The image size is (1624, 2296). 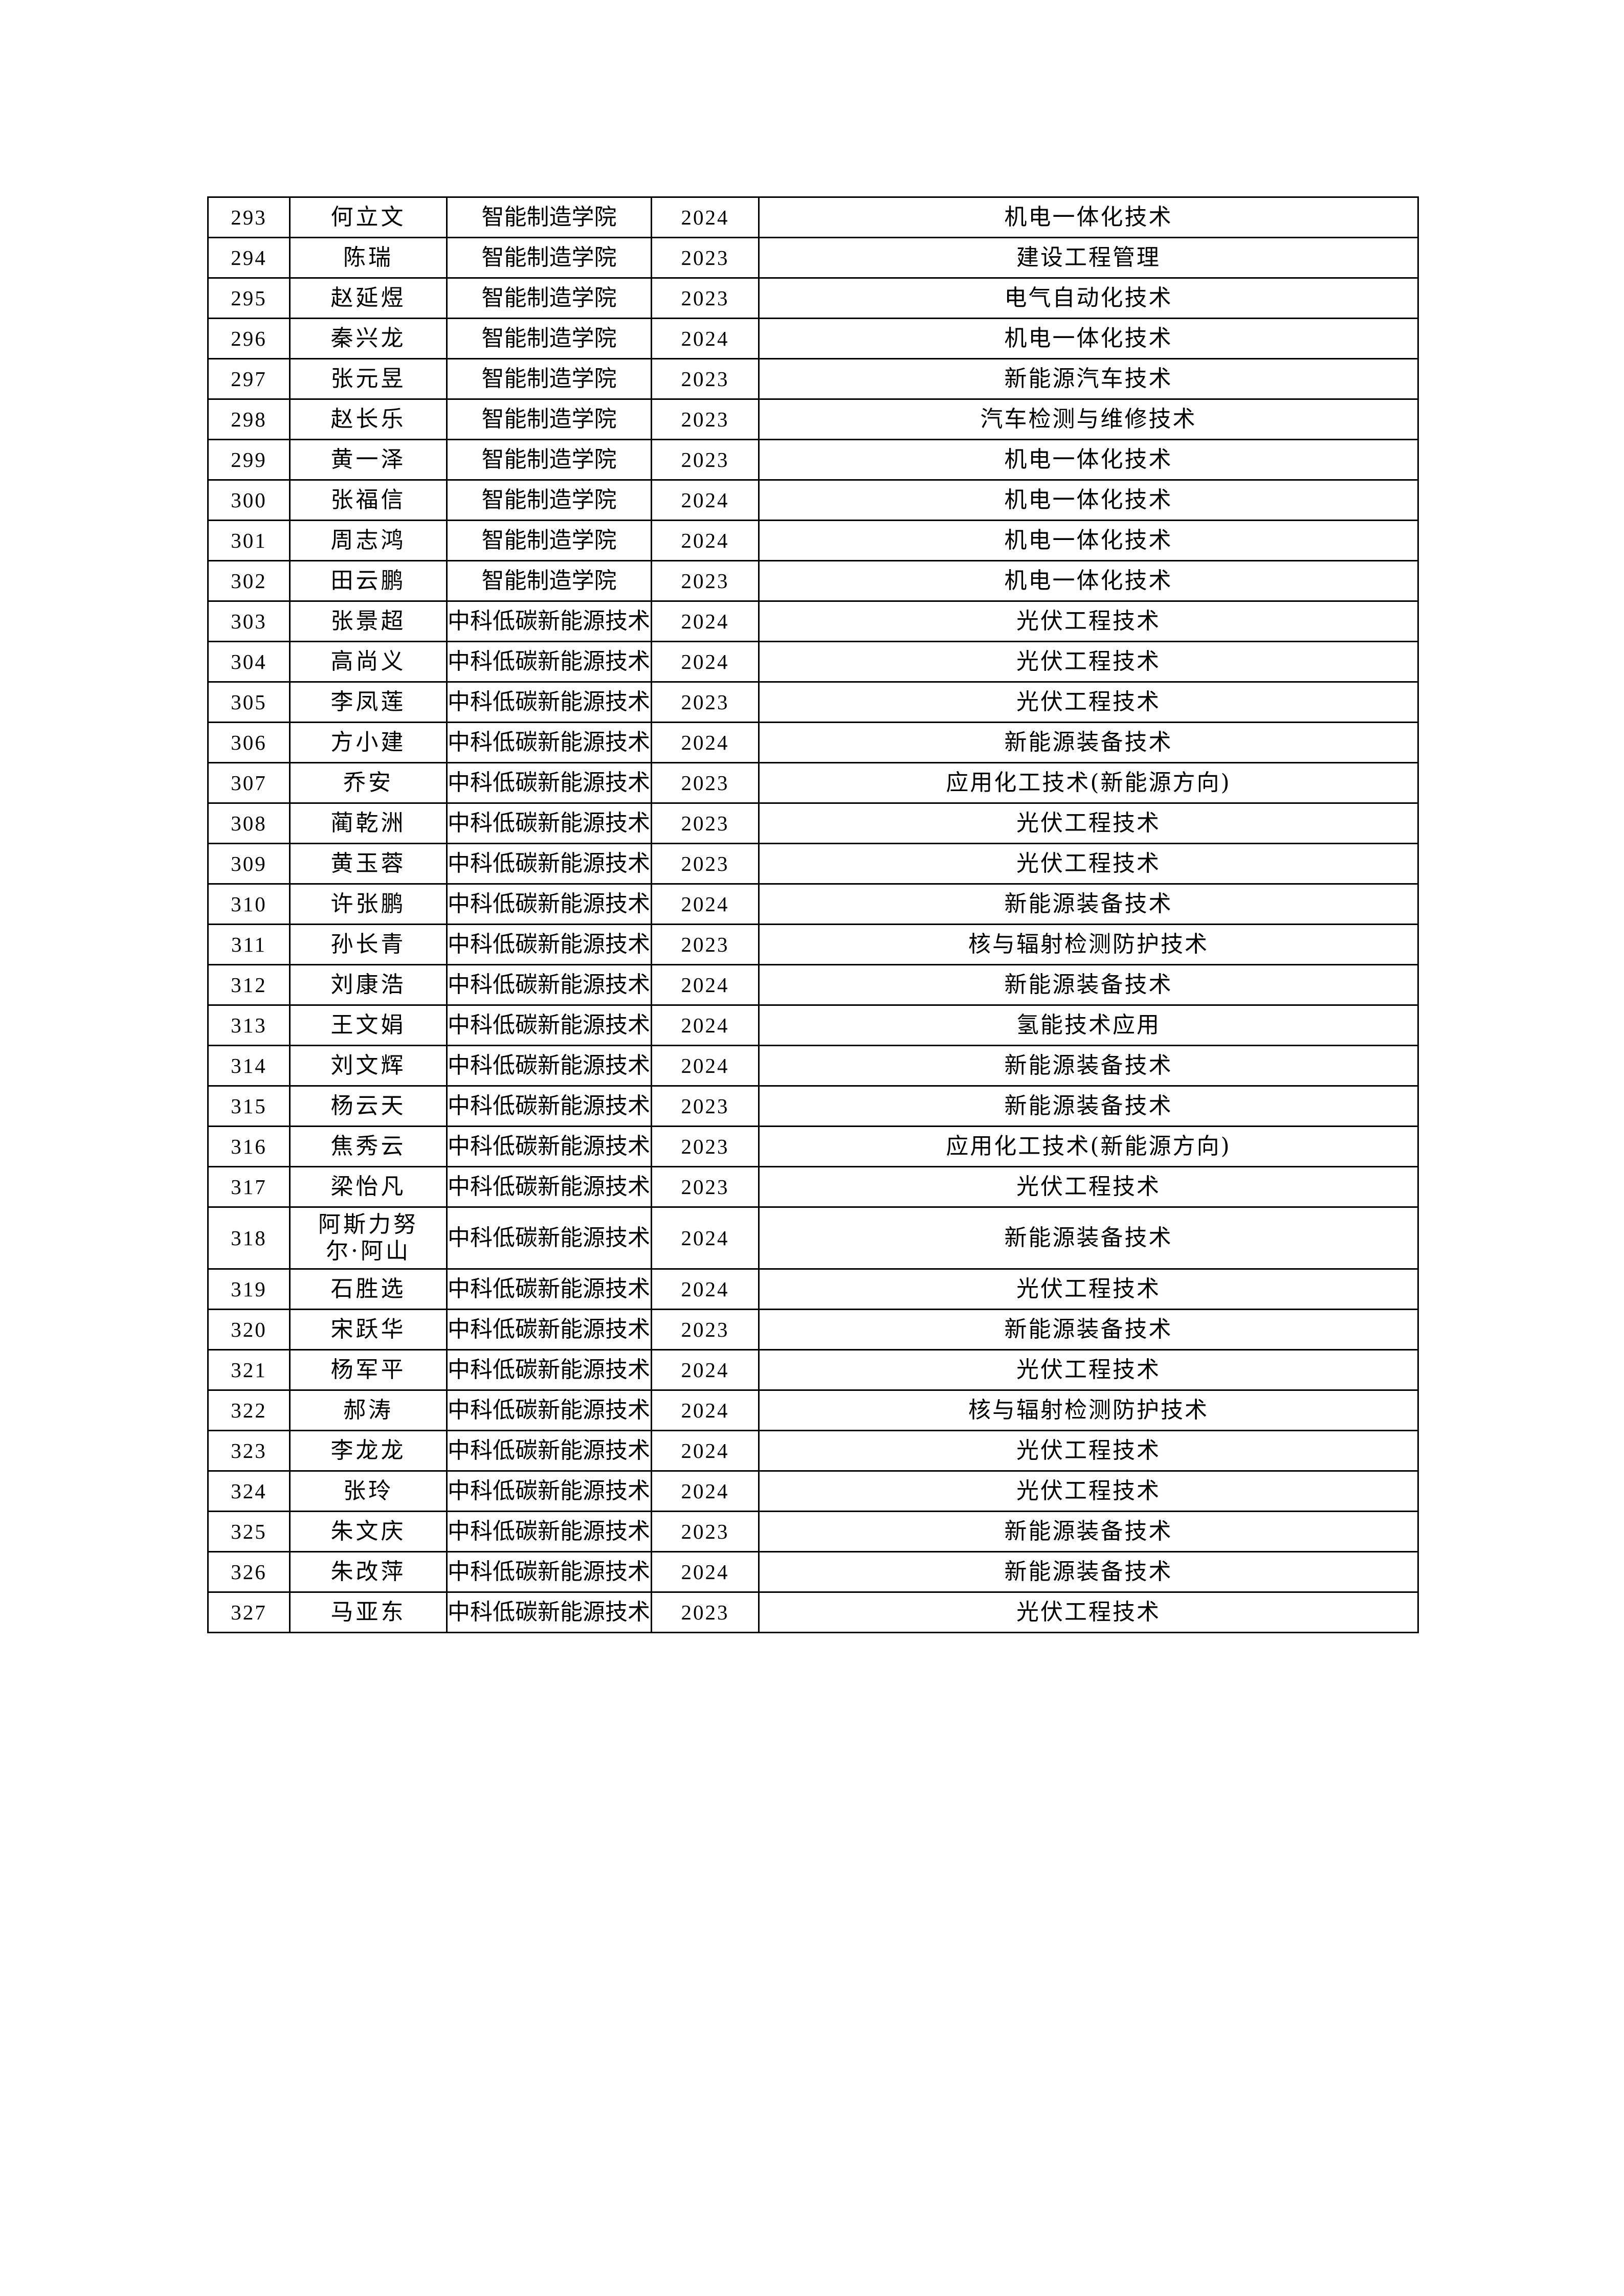 I want to click on cell-major-name: 应用化工技术(新能源方向), so click(x=1088, y=1147).